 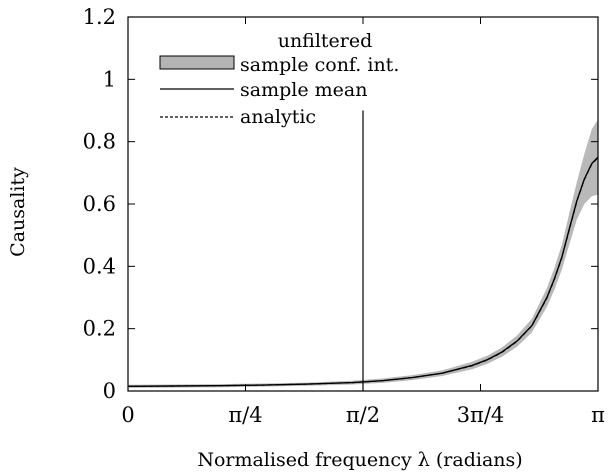 What do you see at coordinates (598, 415) in the screenshot?
I see `x-tick-label: π` at bounding box center [598, 415].